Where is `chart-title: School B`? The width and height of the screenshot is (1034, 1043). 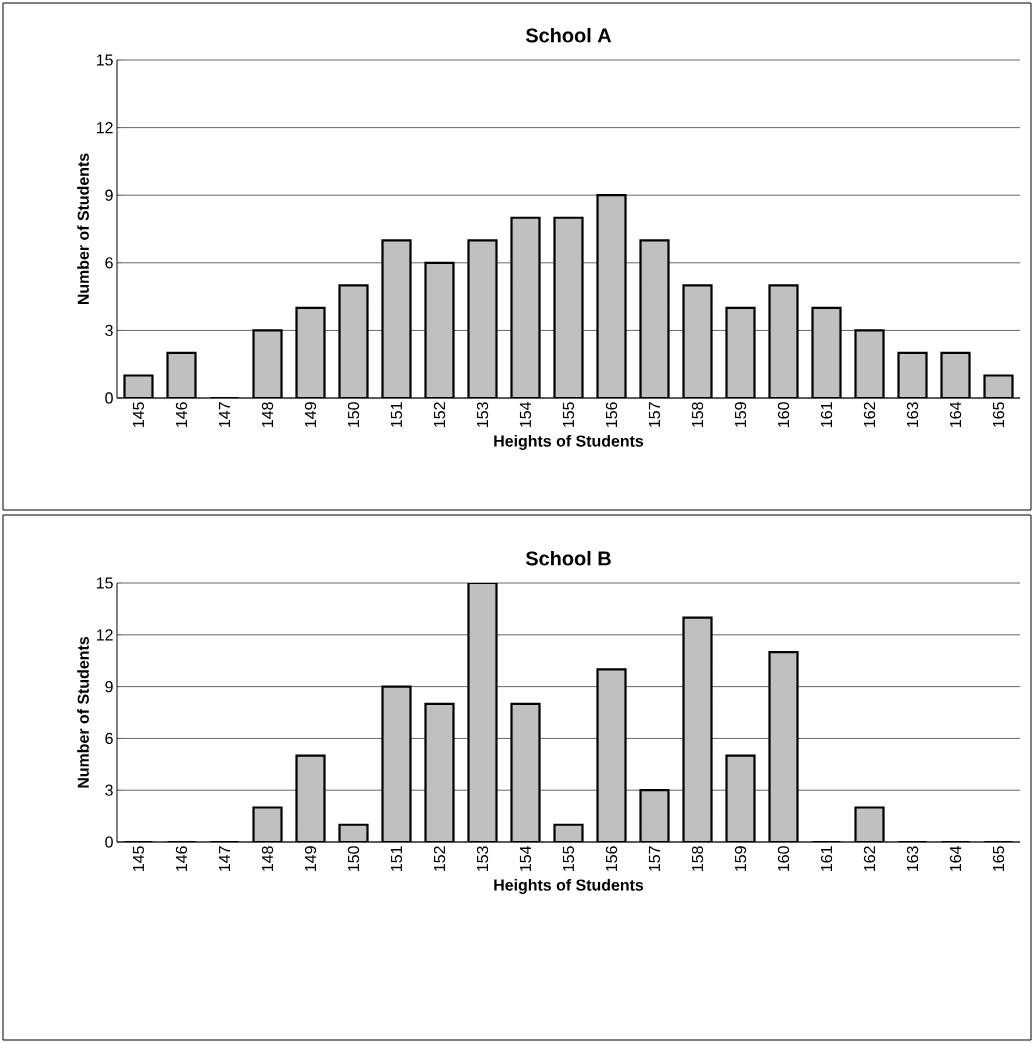
chart-title: School B is located at coordinates (568, 558).